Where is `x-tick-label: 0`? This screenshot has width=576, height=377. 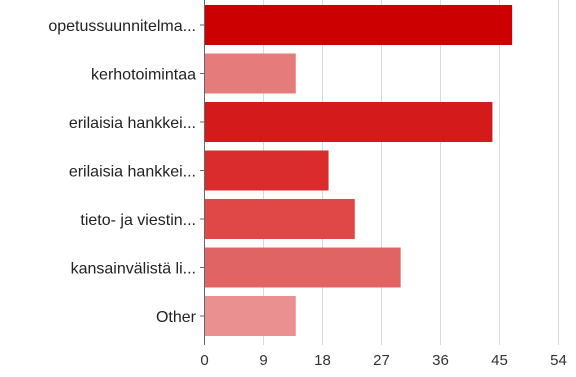 x-tick-label: 0 is located at coordinates (204, 360).